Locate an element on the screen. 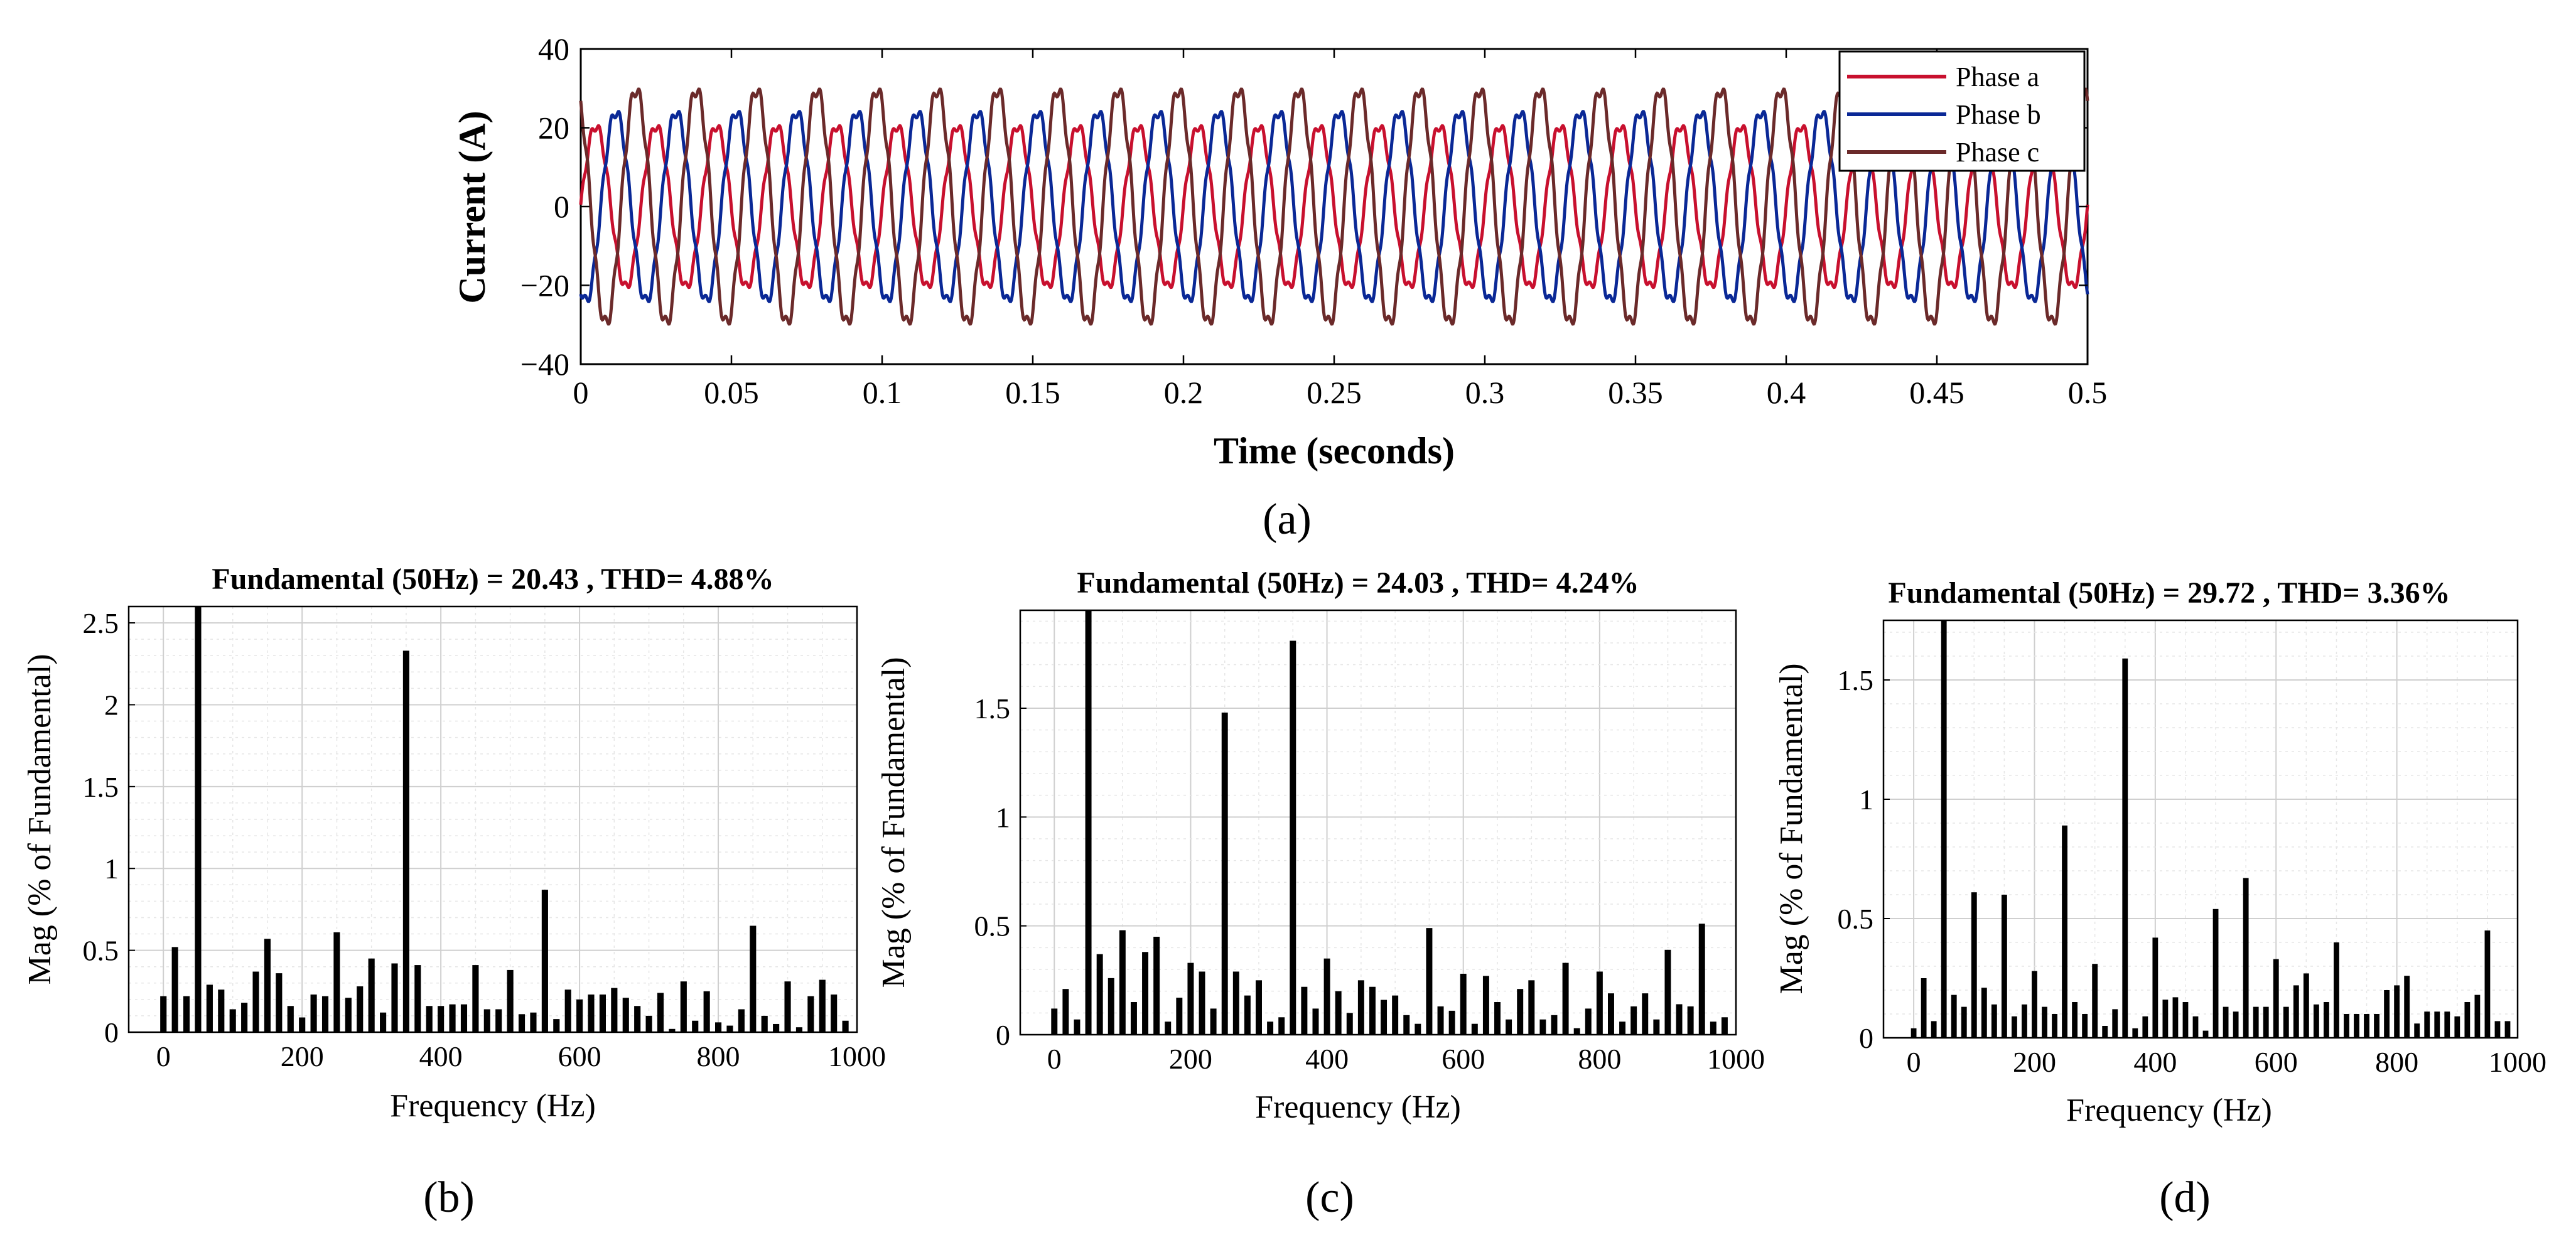 The width and height of the screenshot is (2576, 1240). chart-title-d: Fundamental (50Hz) = 29.72 , THD= 3.36% is located at coordinates (2169, 593).